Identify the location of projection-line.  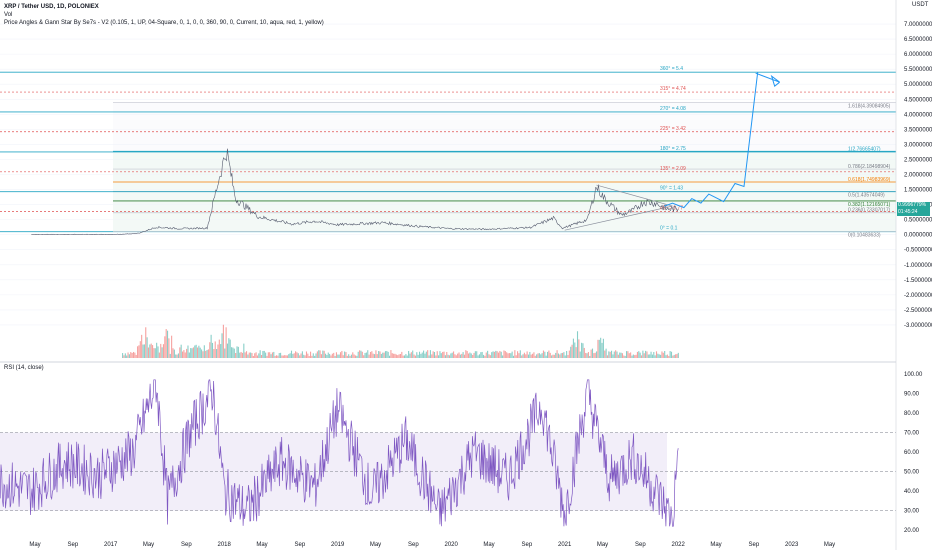
(711, 140).